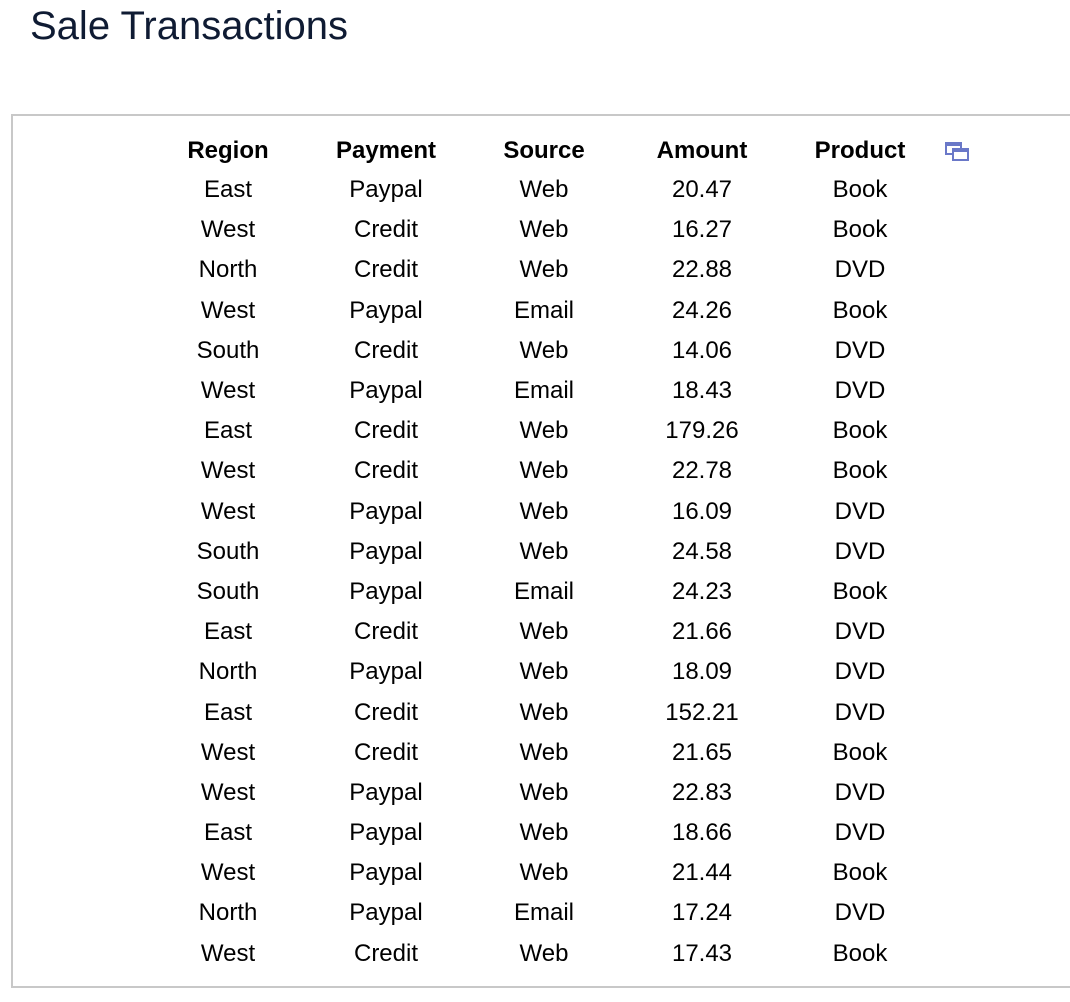  I want to click on popout-window-icon, so click(957, 152).